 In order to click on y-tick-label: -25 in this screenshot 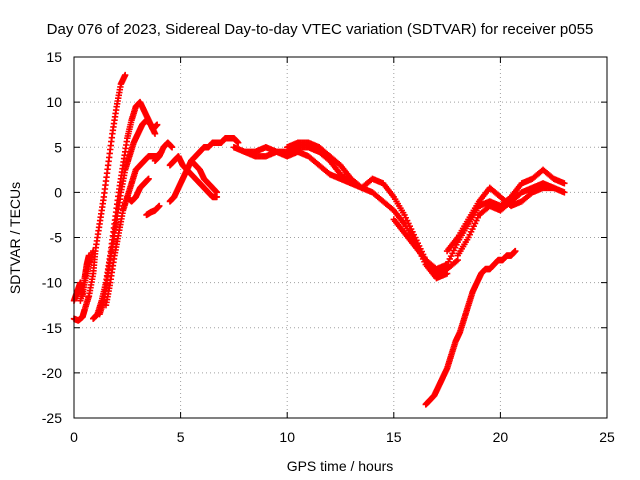, I will do `click(52, 418)`.